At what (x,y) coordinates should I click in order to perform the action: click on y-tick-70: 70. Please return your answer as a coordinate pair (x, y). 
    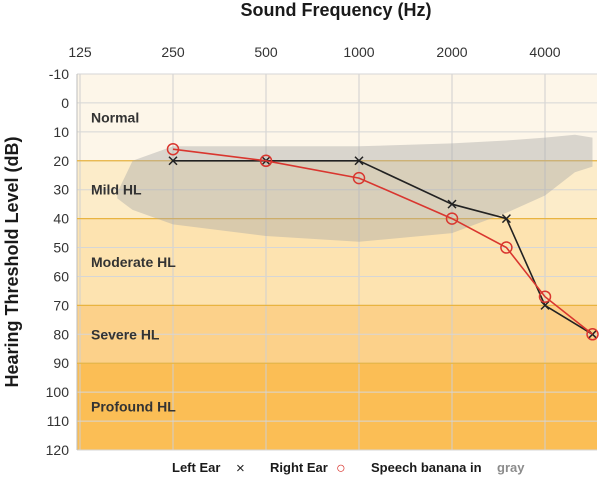
    Looking at the image, I should click on (61, 305).